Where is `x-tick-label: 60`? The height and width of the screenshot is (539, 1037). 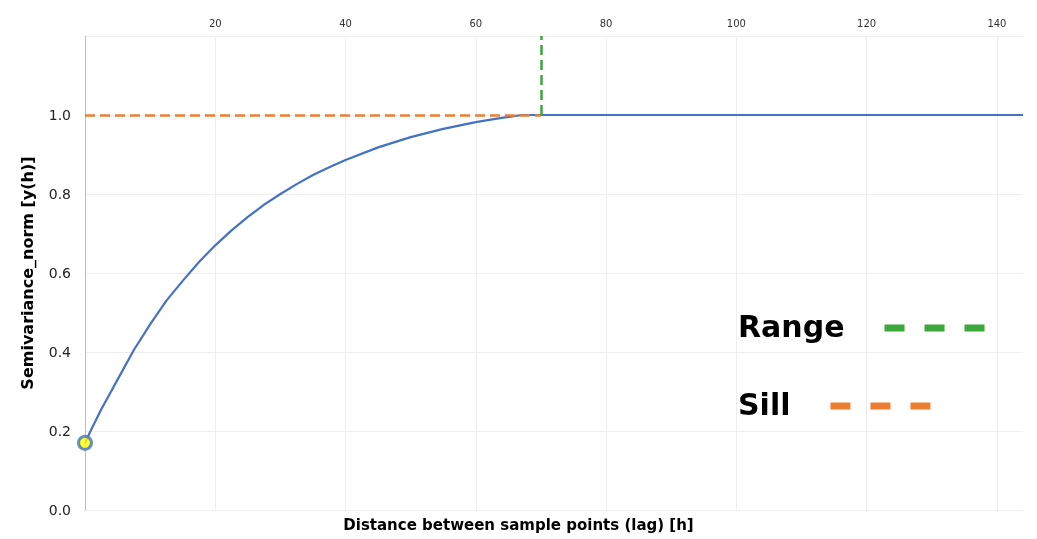
x-tick-label: 60 is located at coordinates (476, 23).